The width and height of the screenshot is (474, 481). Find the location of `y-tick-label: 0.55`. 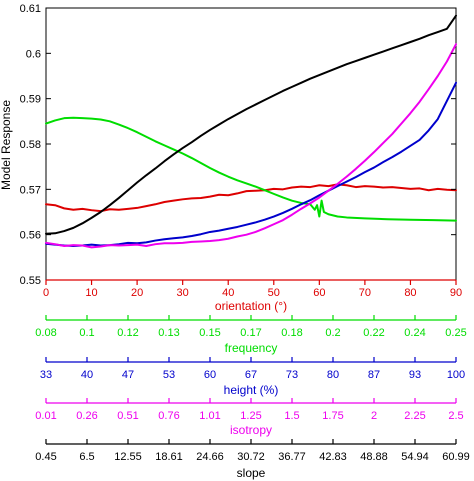

y-tick-label: 0.55 is located at coordinates (30, 281).